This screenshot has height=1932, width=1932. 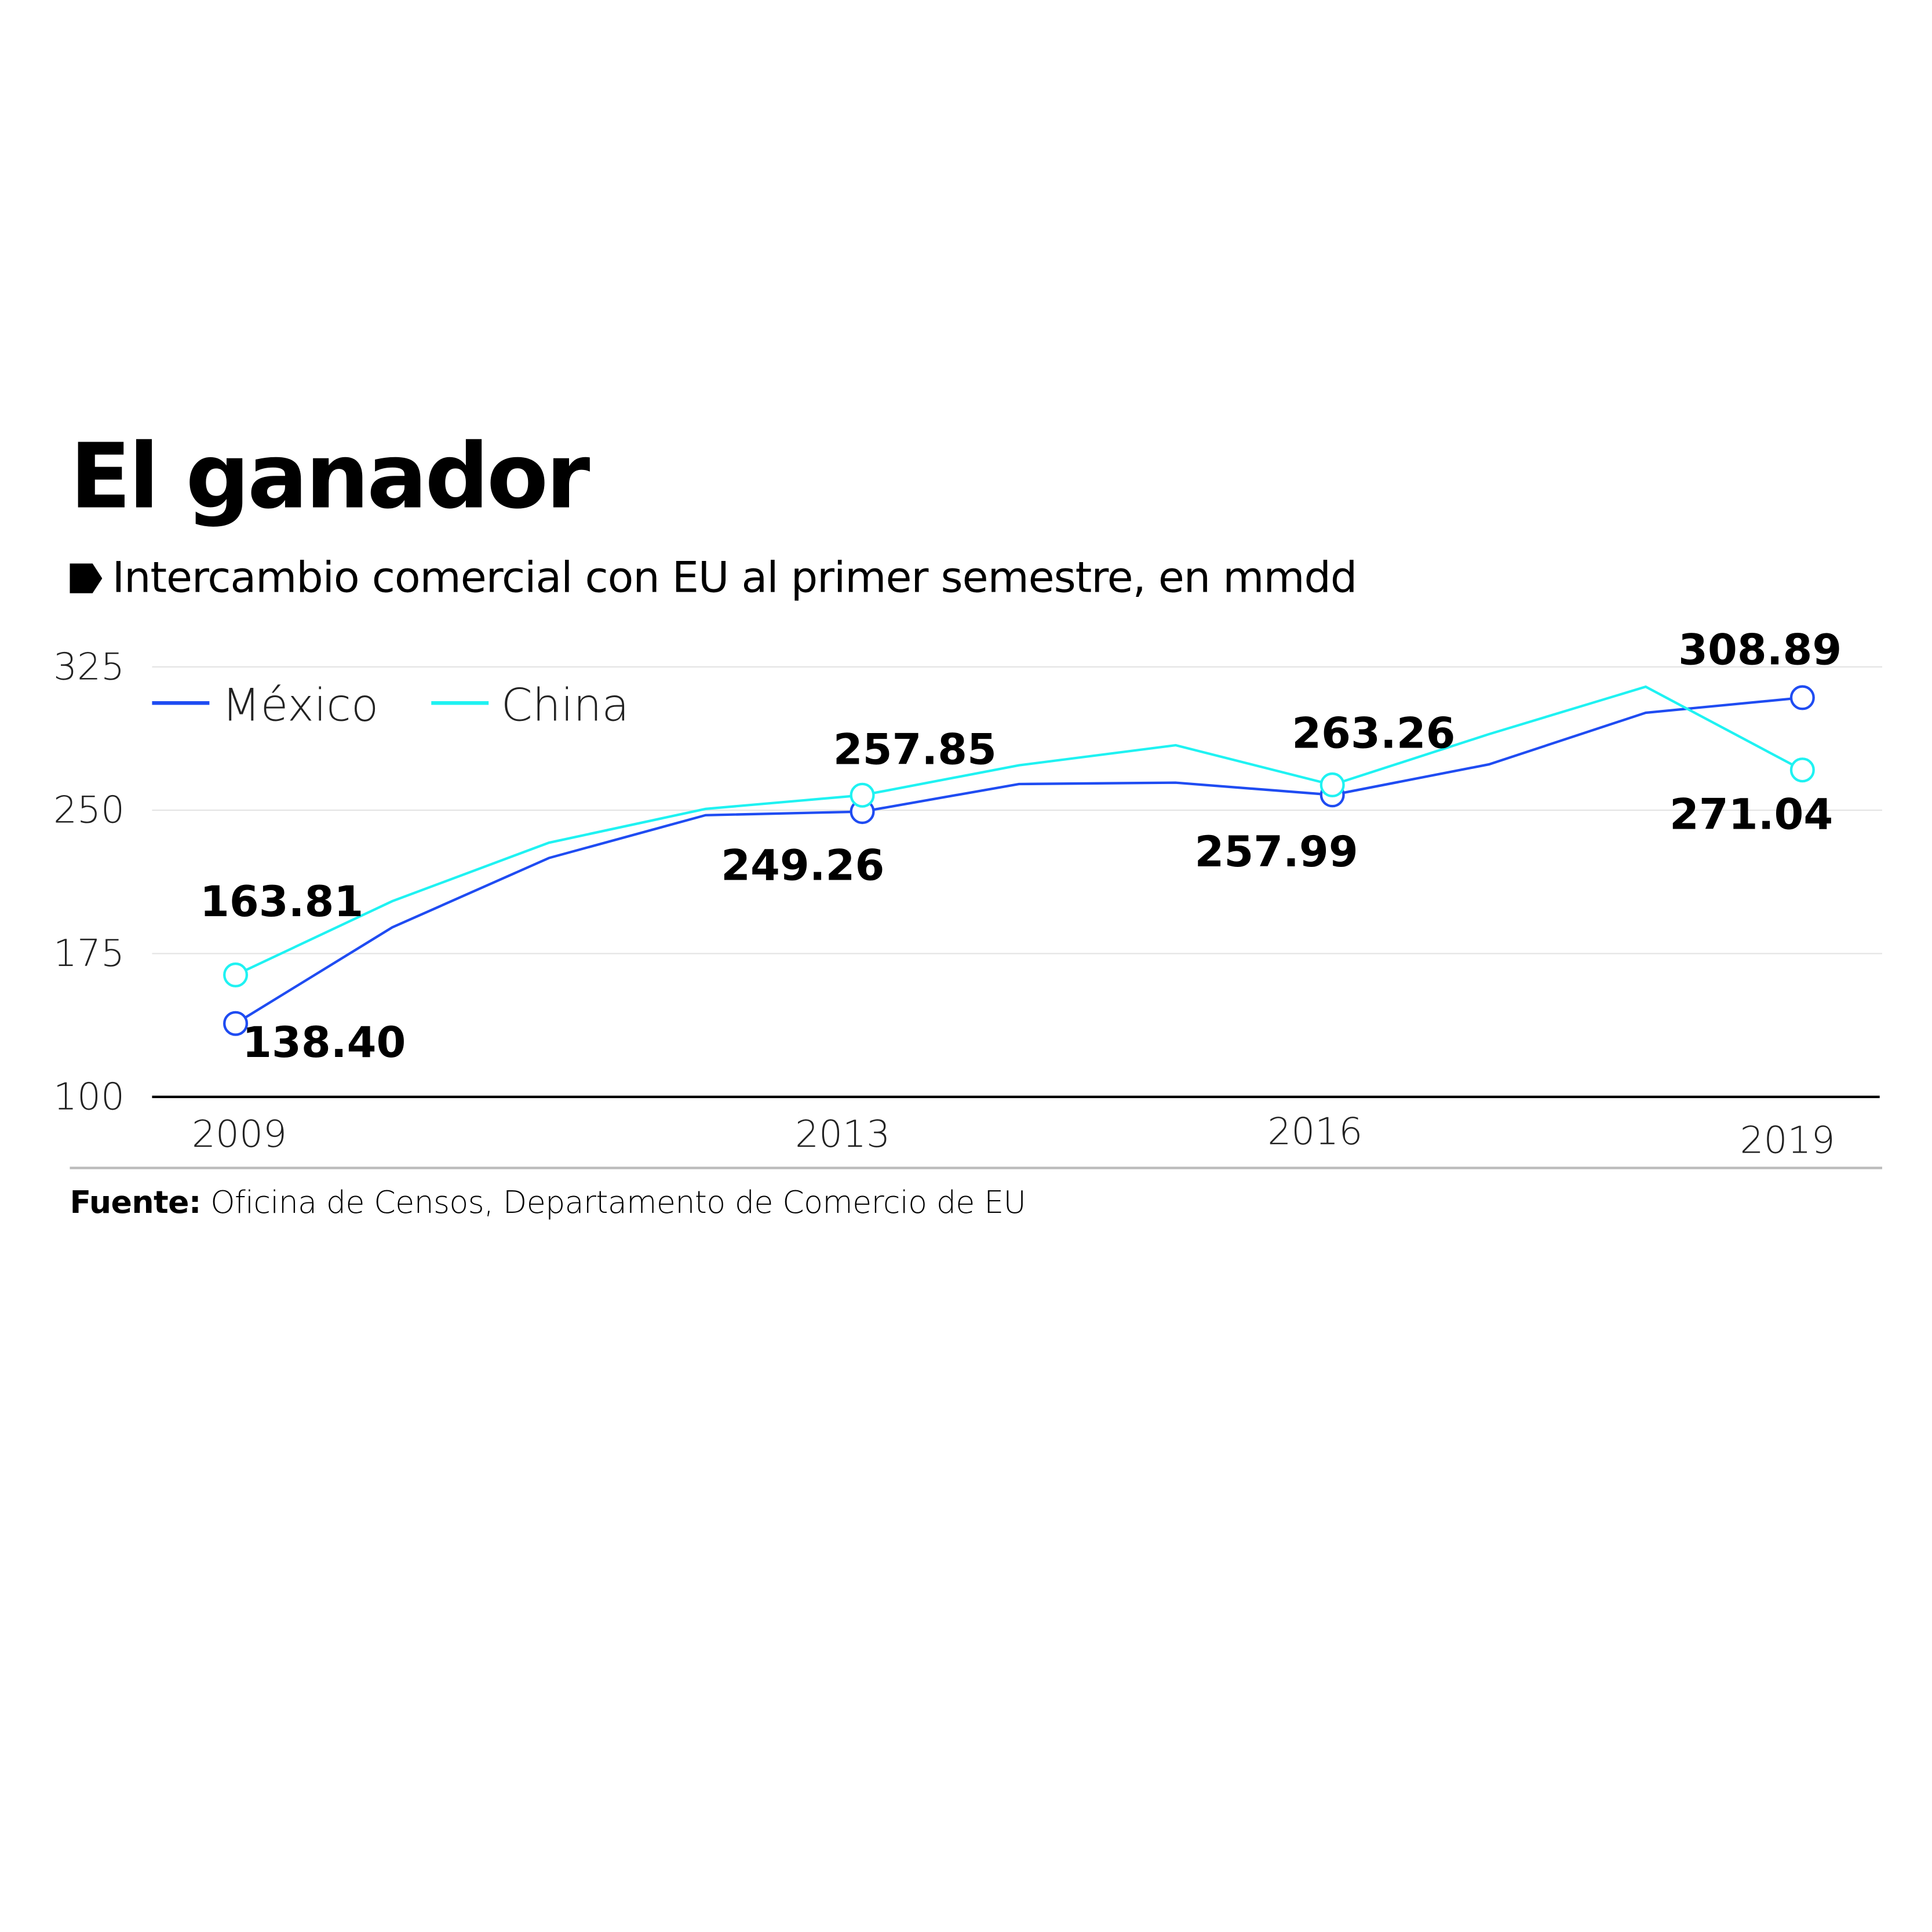 I want to click on source-label: Fuente:, so click(x=136, y=1202).